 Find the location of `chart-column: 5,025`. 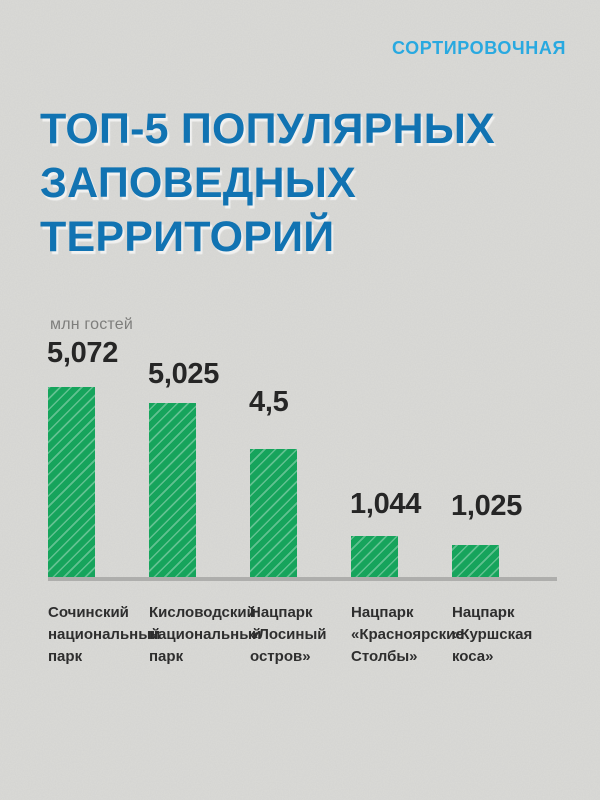

chart-column: 5,025 is located at coordinates (199, 288).